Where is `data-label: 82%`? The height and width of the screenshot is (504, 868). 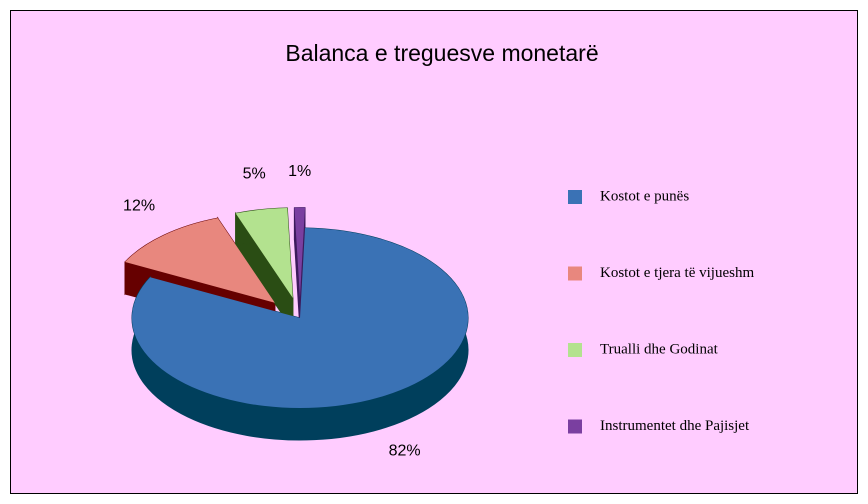
data-label: 82% is located at coordinates (405, 451).